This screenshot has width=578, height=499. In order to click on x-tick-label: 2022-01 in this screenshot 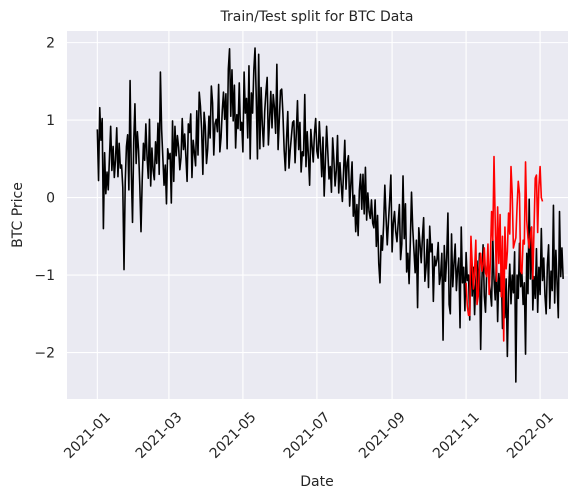, I will do `click(530, 435)`.